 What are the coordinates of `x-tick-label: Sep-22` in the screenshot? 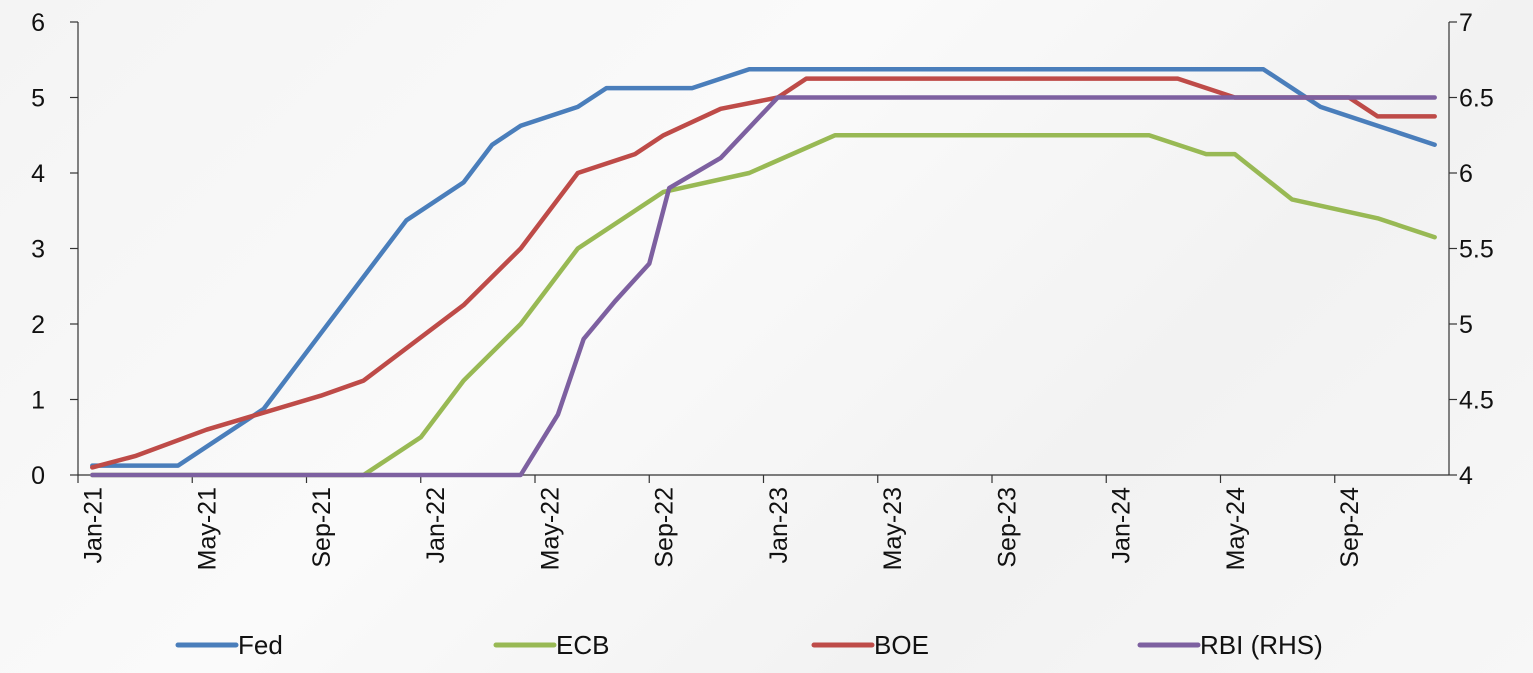 It's located at (665, 527).